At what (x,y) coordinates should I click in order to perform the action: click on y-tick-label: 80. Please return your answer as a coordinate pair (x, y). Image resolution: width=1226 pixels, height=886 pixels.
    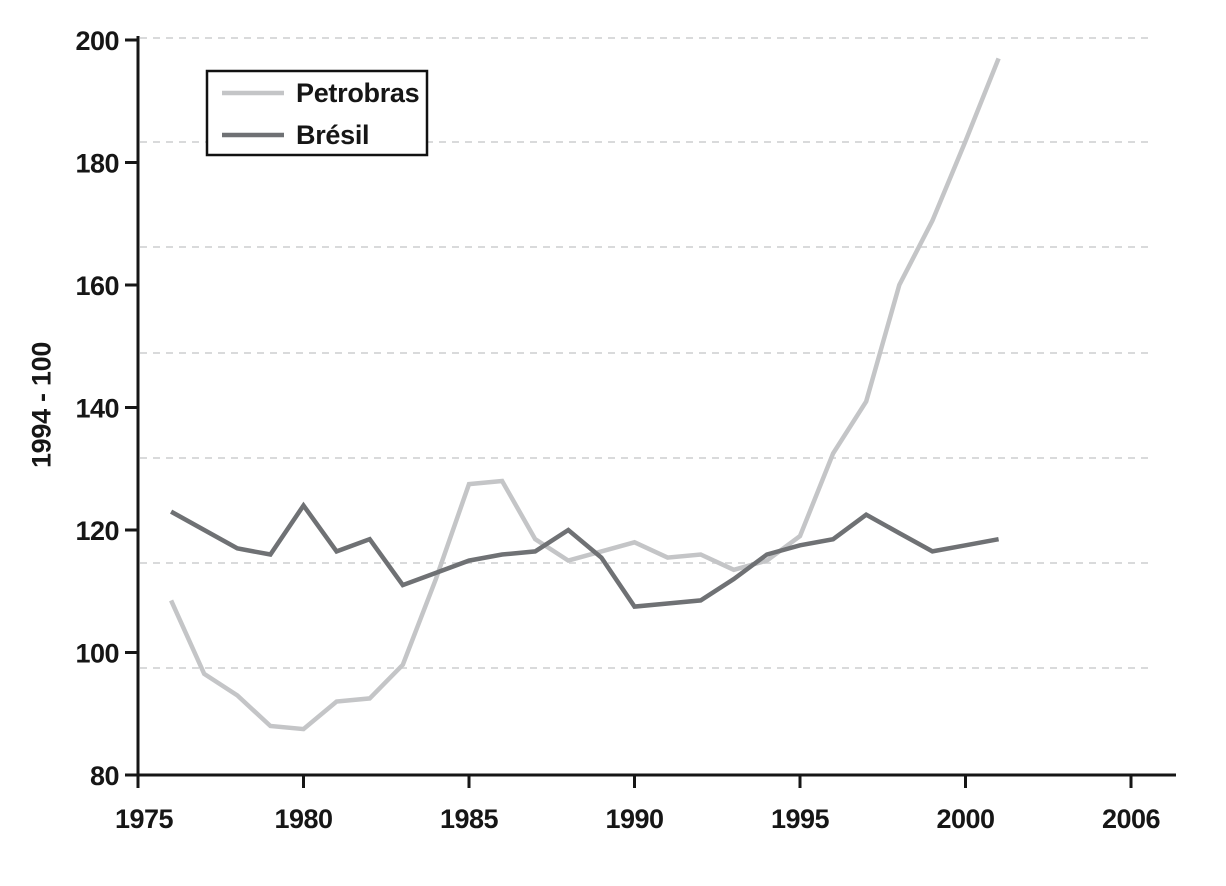
    Looking at the image, I should click on (104, 776).